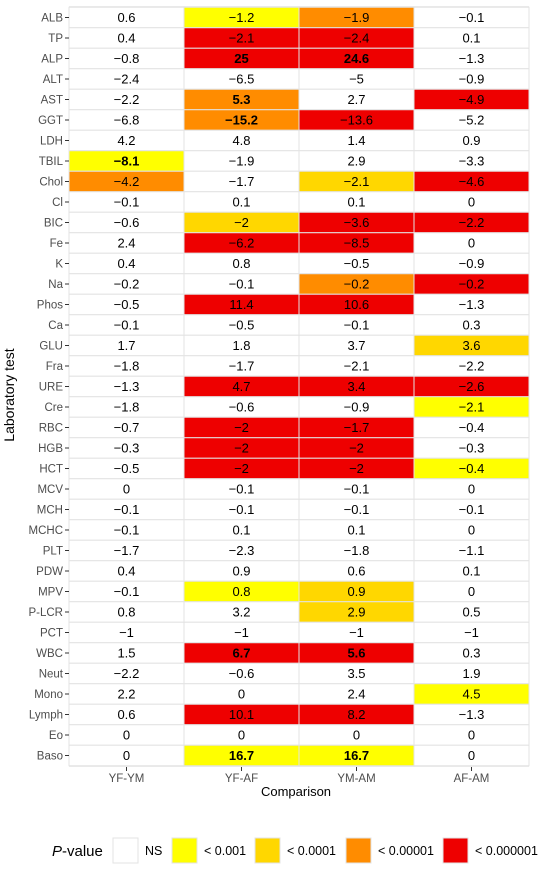 This screenshot has width=550, height=869. What do you see at coordinates (51, 347) in the screenshot?
I see `y-tick-label: GLU` at bounding box center [51, 347].